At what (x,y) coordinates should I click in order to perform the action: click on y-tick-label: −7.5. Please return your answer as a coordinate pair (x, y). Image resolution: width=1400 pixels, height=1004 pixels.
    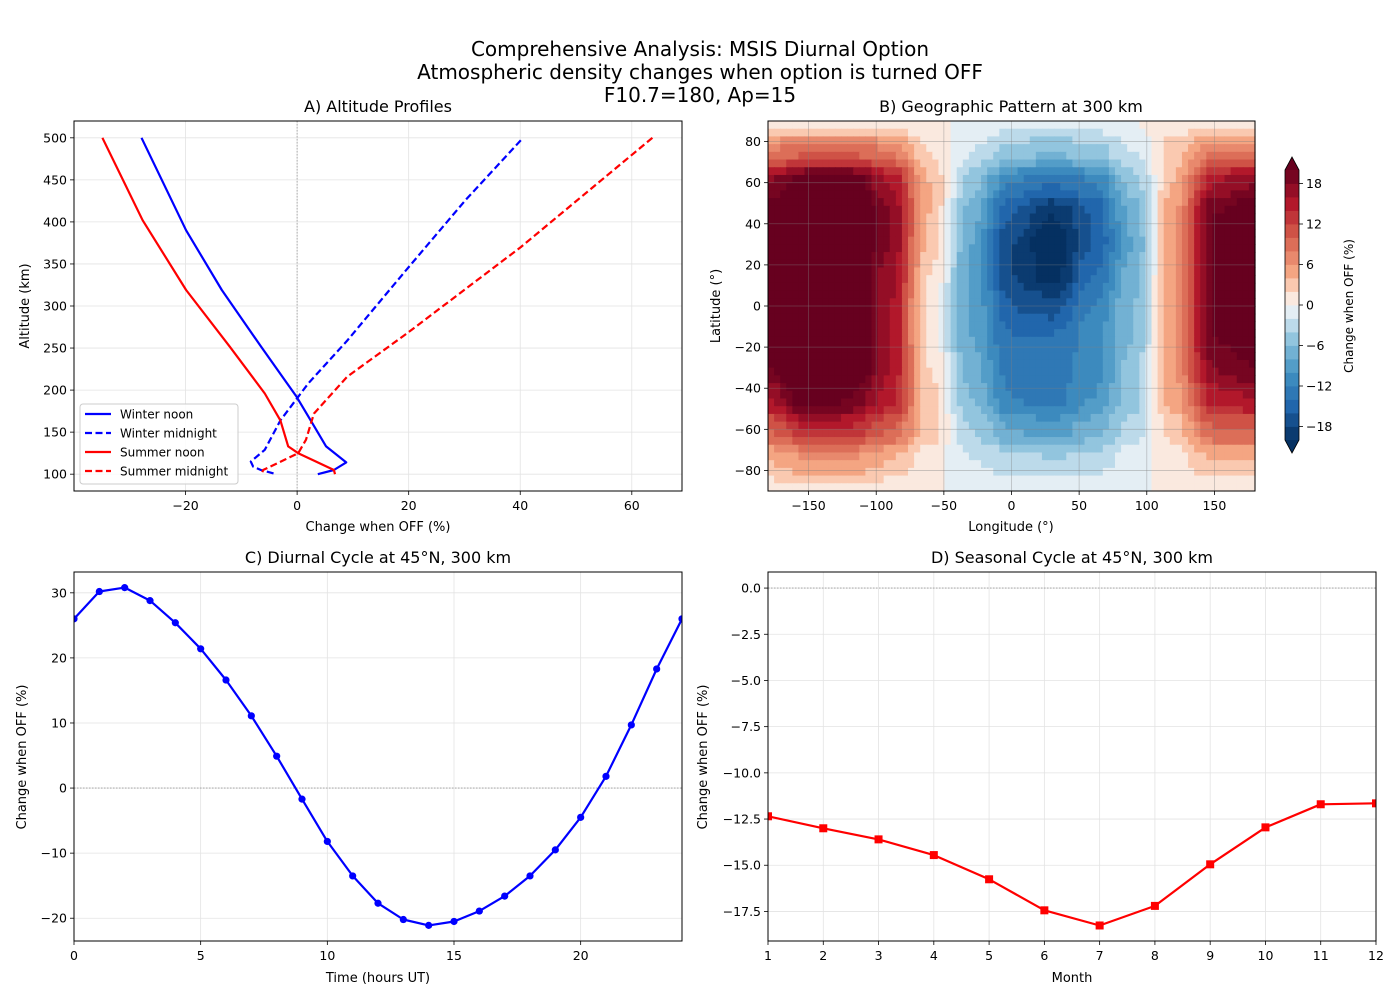
    Looking at the image, I should click on (746, 726).